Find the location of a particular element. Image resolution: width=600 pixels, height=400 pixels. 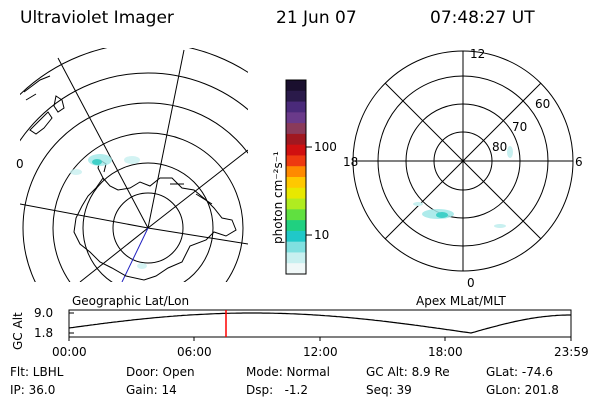

time-tick-1200: 12:00 is located at coordinates (320, 352).